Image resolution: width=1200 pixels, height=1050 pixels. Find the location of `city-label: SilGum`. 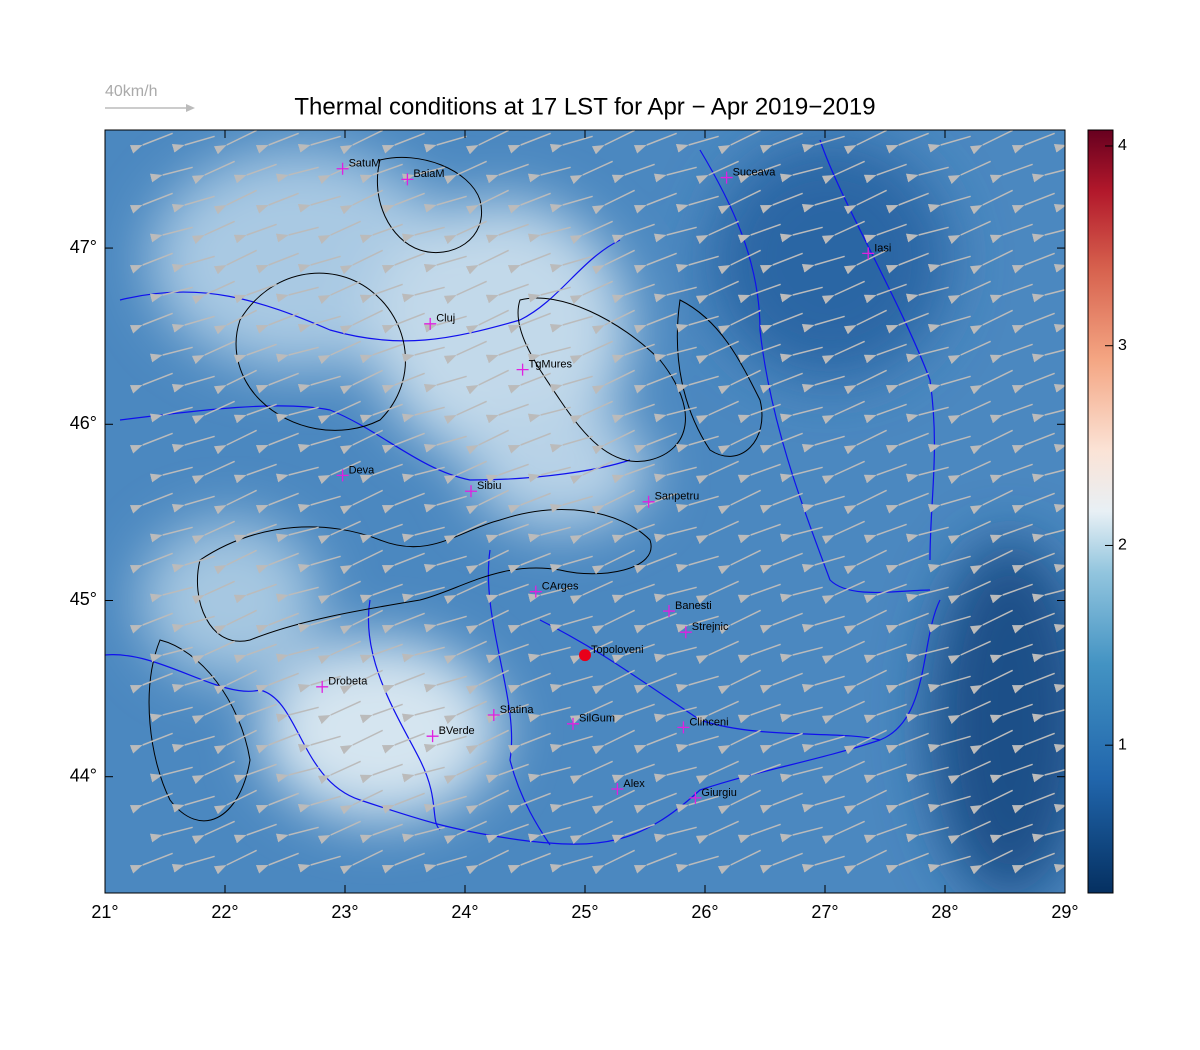

city-label: SilGum is located at coordinates (597, 719).